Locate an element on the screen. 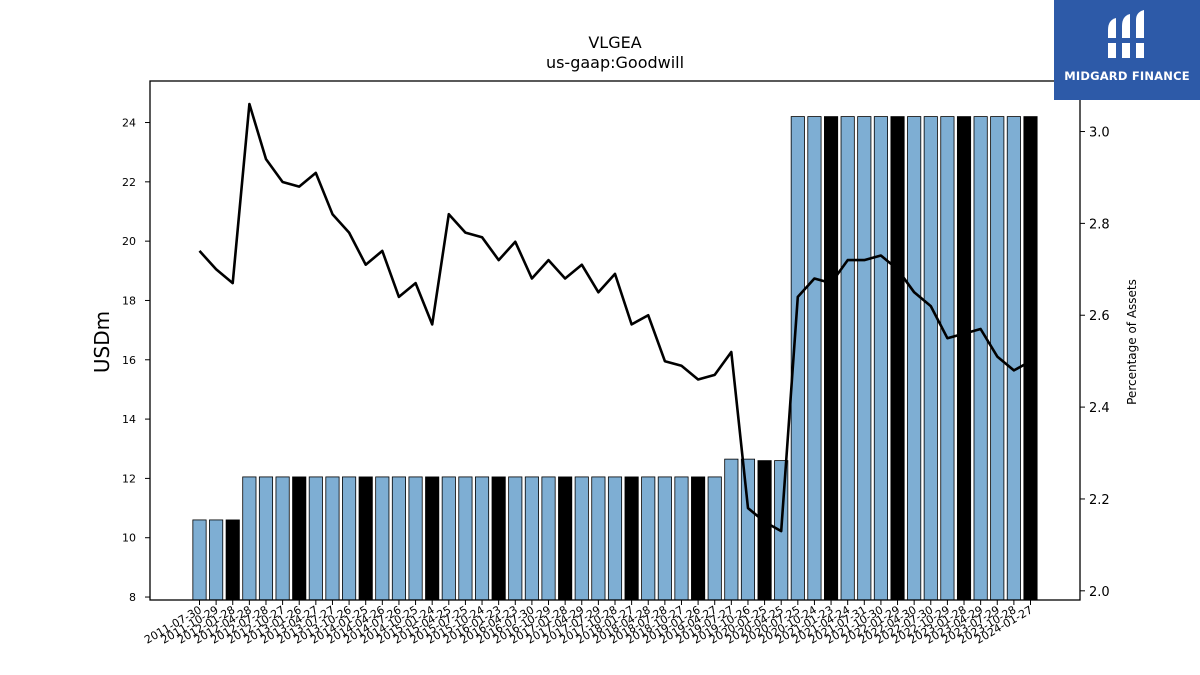  y2-axis-label: Percentage of Assets is located at coordinates (1132, 342).